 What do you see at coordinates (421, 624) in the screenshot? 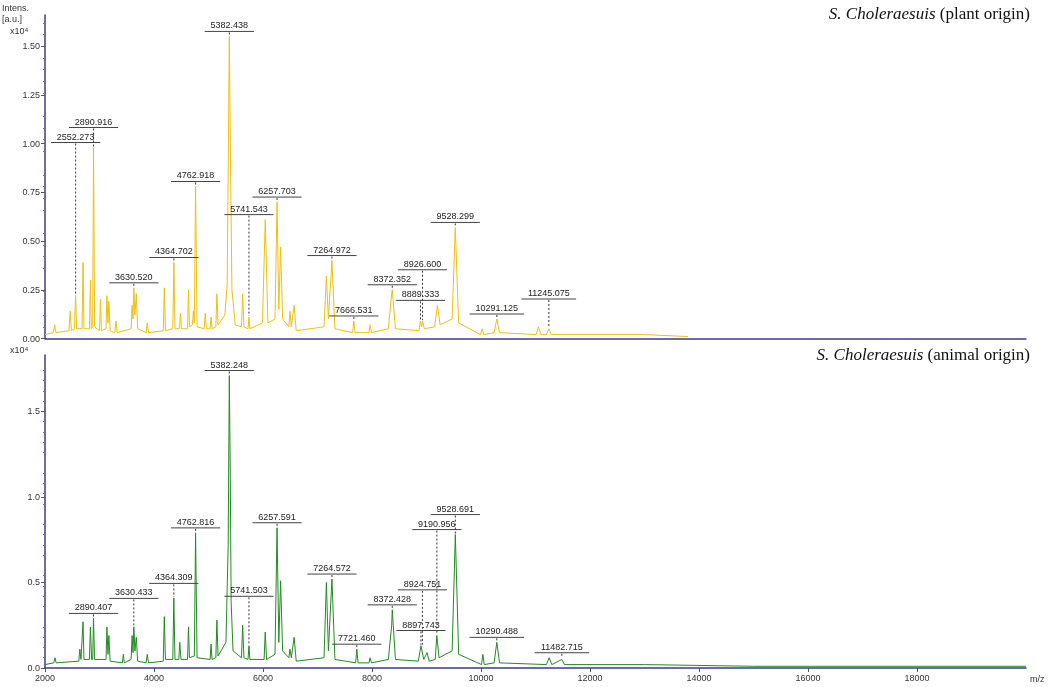
I see `annotation: 8897.743` at bounding box center [421, 624].